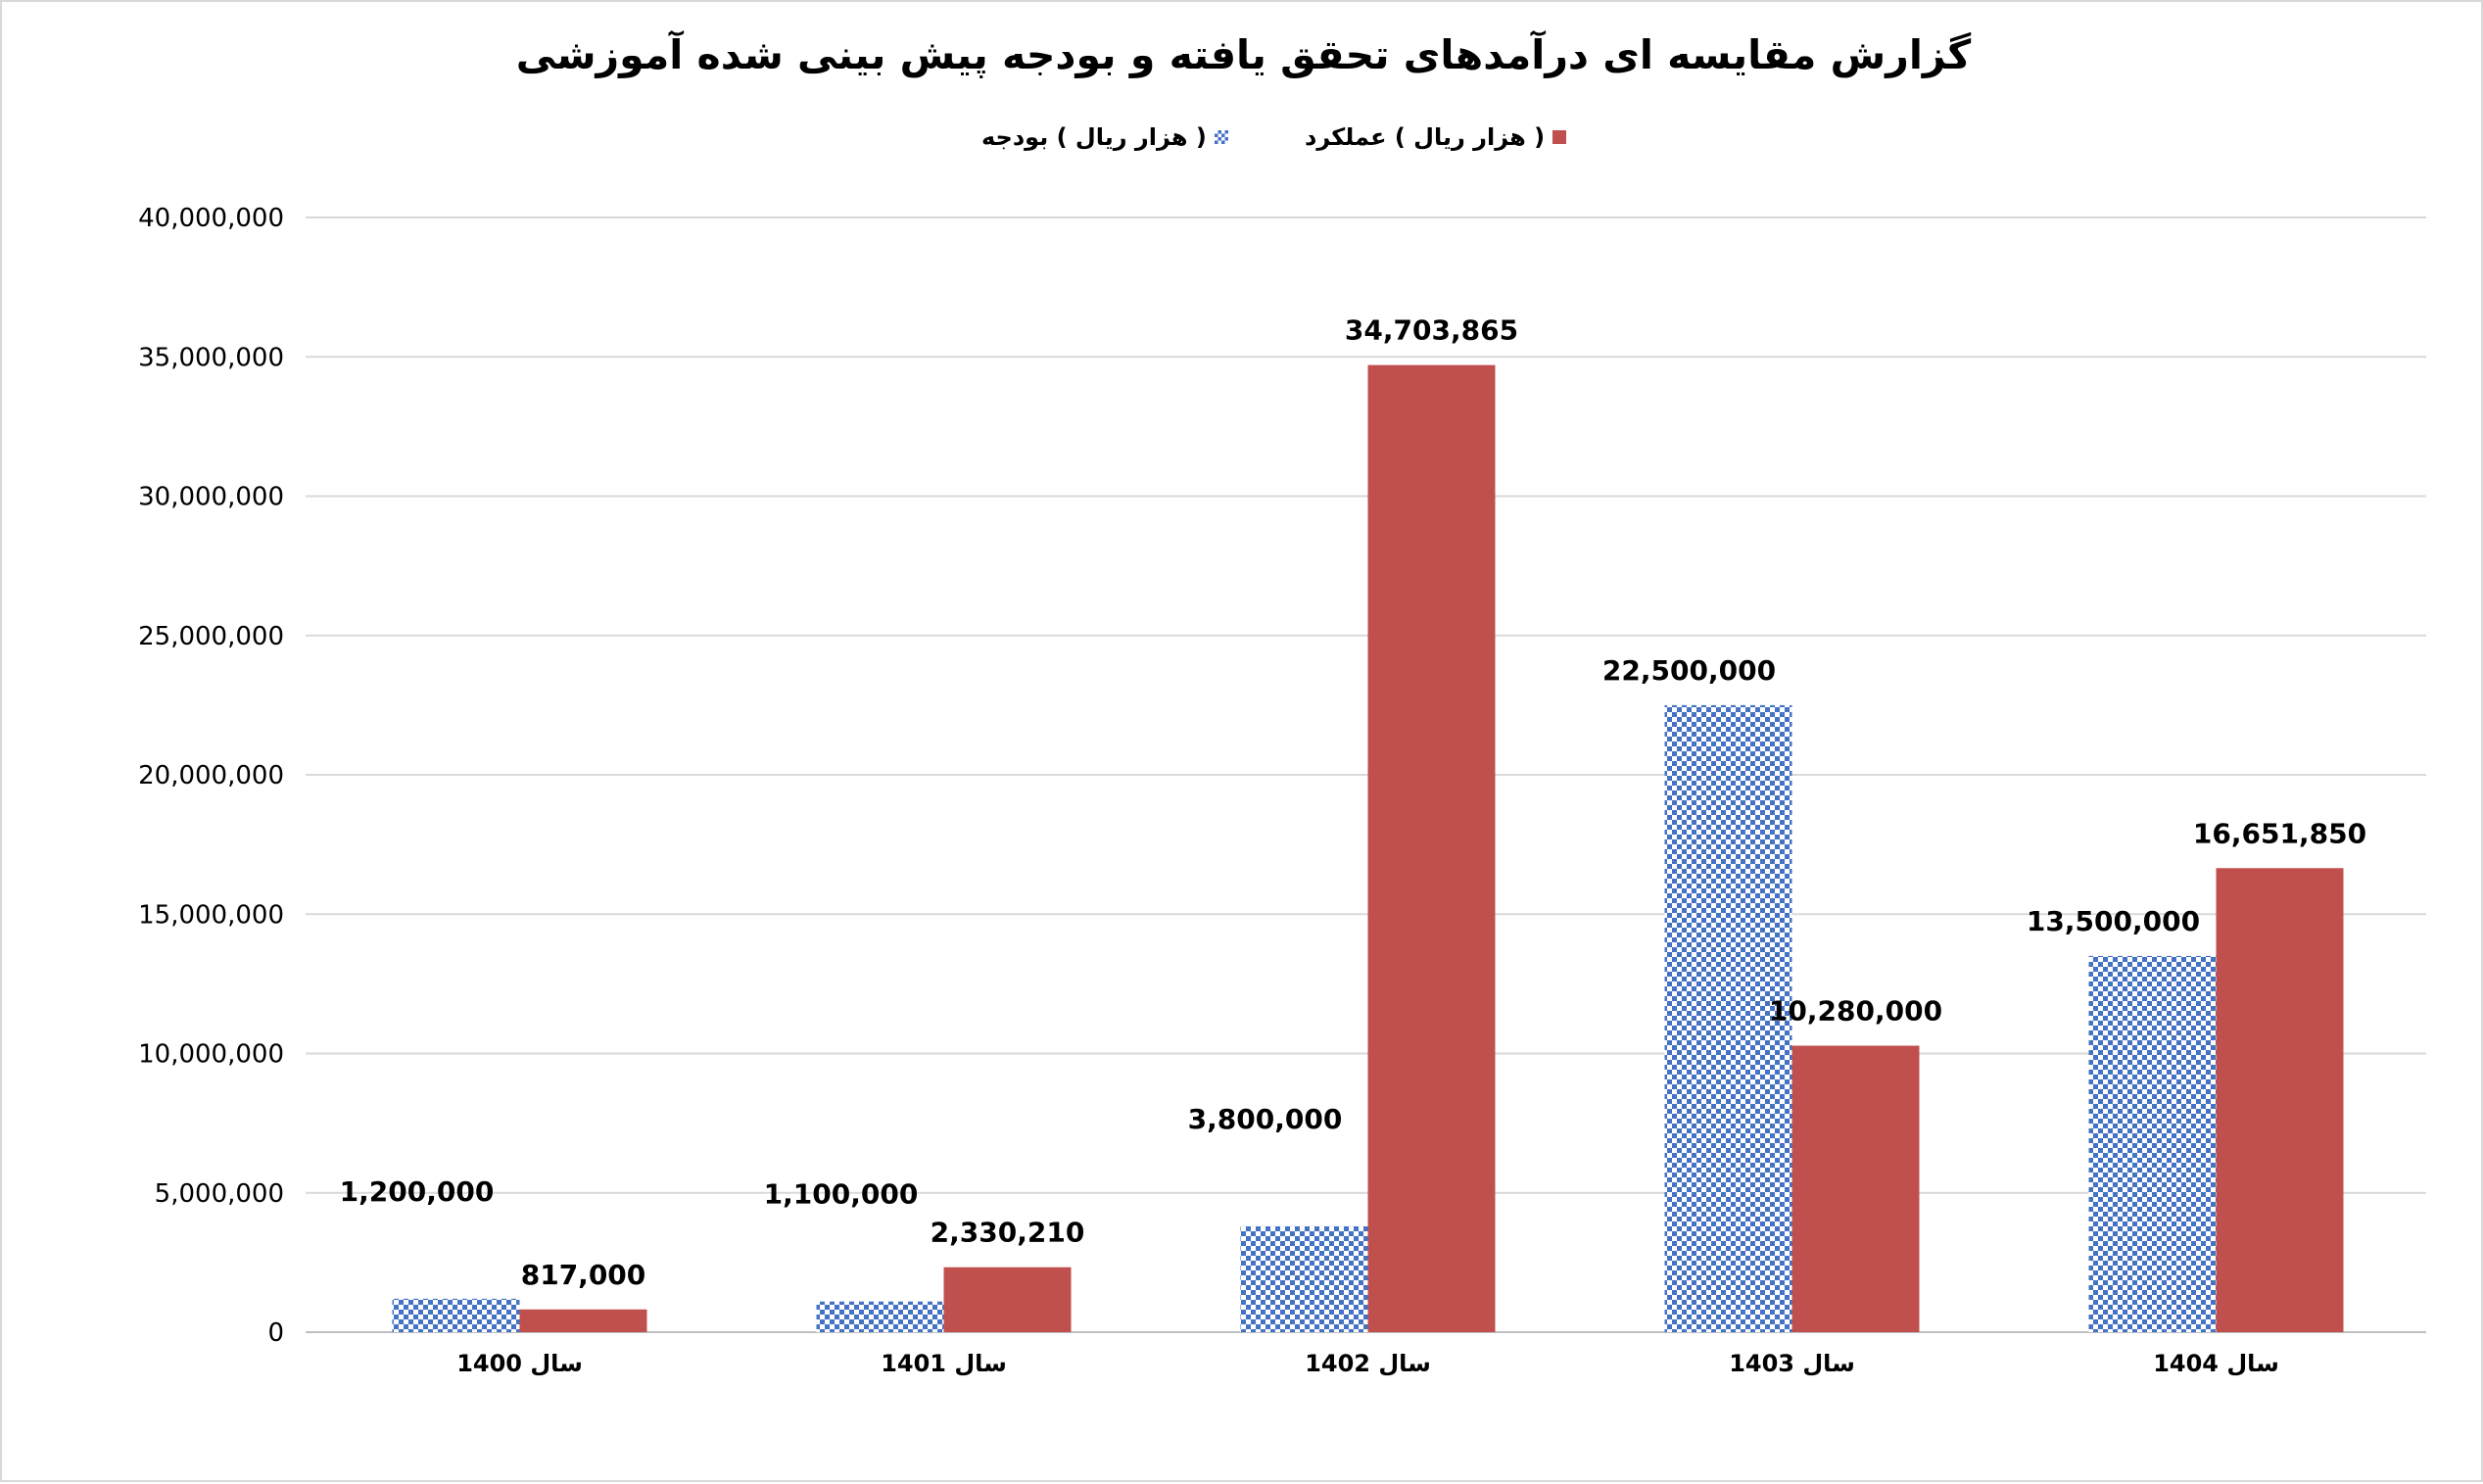 This screenshot has width=2483, height=1484. What do you see at coordinates (1008, 1233) in the screenshot?
I see `data-label-actual: 2,330,210` at bounding box center [1008, 1233].